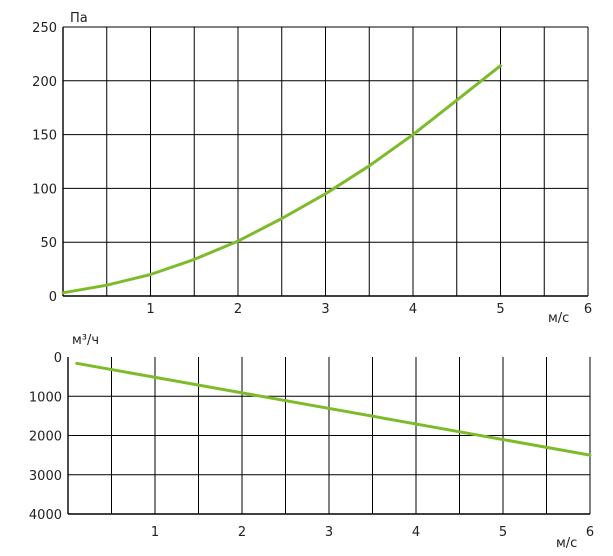 The image size is (613, 556). What do you see at coordinates (79, 18) in the screenshot?
I see `pressure-y-axis-label: Па` at bounding box center [79, 18].